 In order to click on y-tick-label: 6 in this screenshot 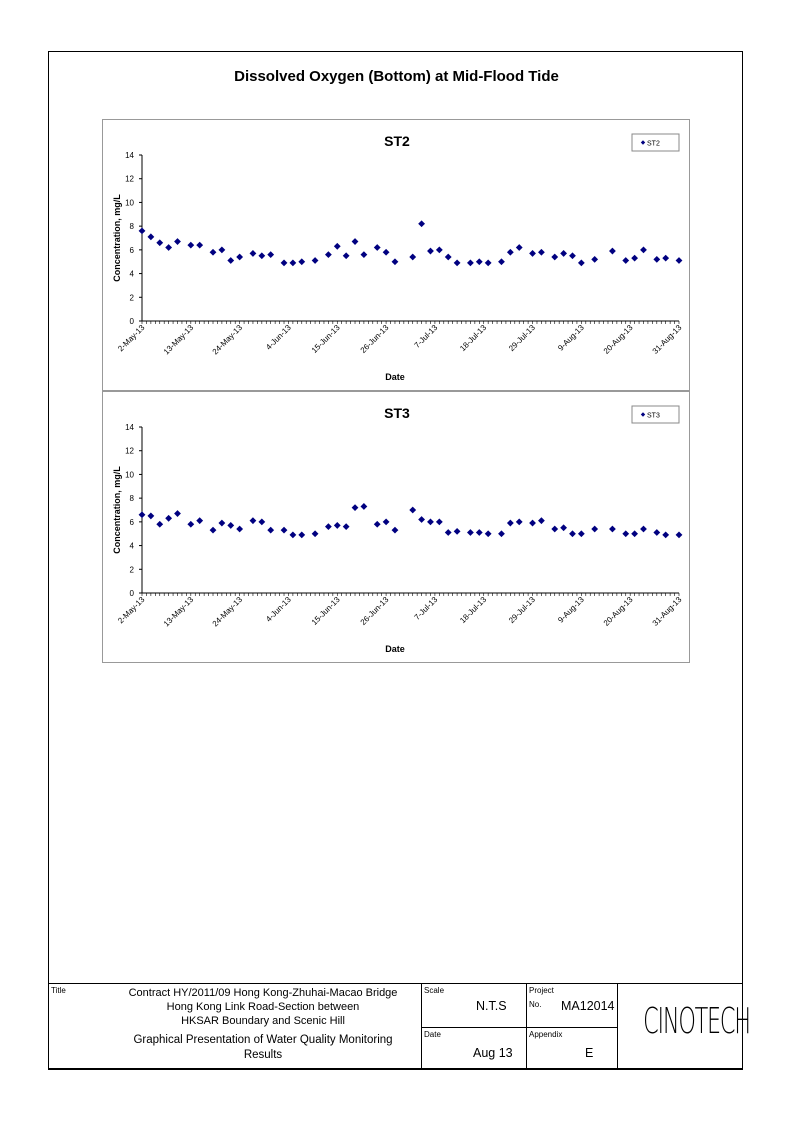, I will do `click(132, 250)`.